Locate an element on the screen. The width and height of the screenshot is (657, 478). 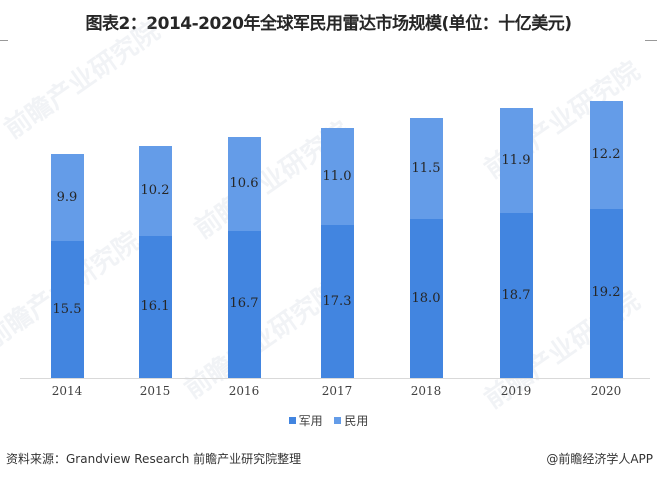
bar-2015: 10.2 16.1 is located at coordinates (155, 262).